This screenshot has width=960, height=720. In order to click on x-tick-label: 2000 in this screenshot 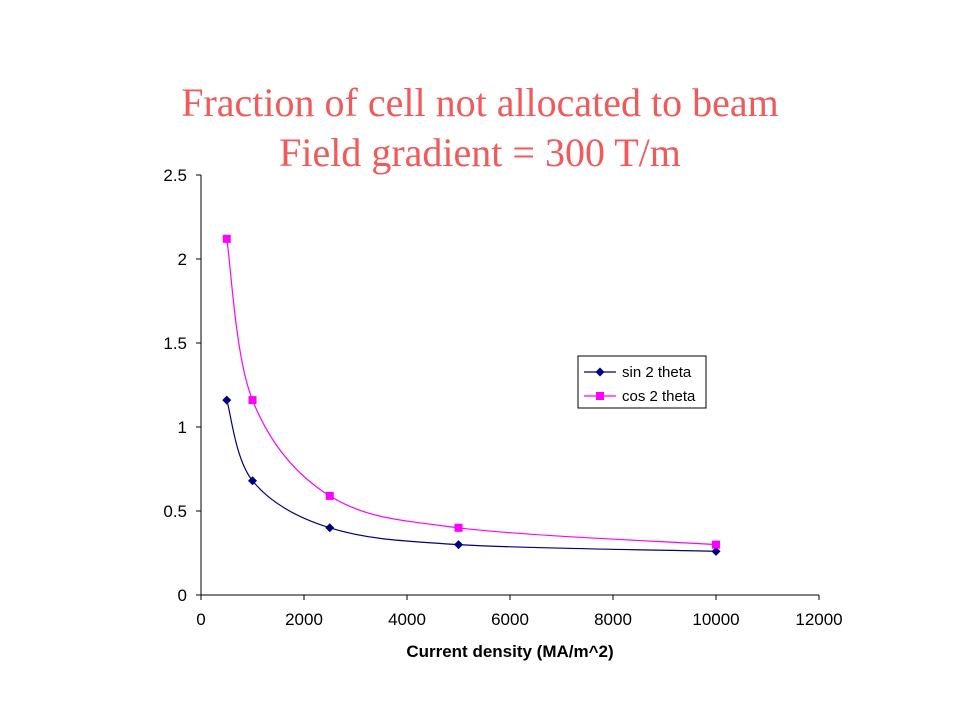, I will do `click(304, 619)`.